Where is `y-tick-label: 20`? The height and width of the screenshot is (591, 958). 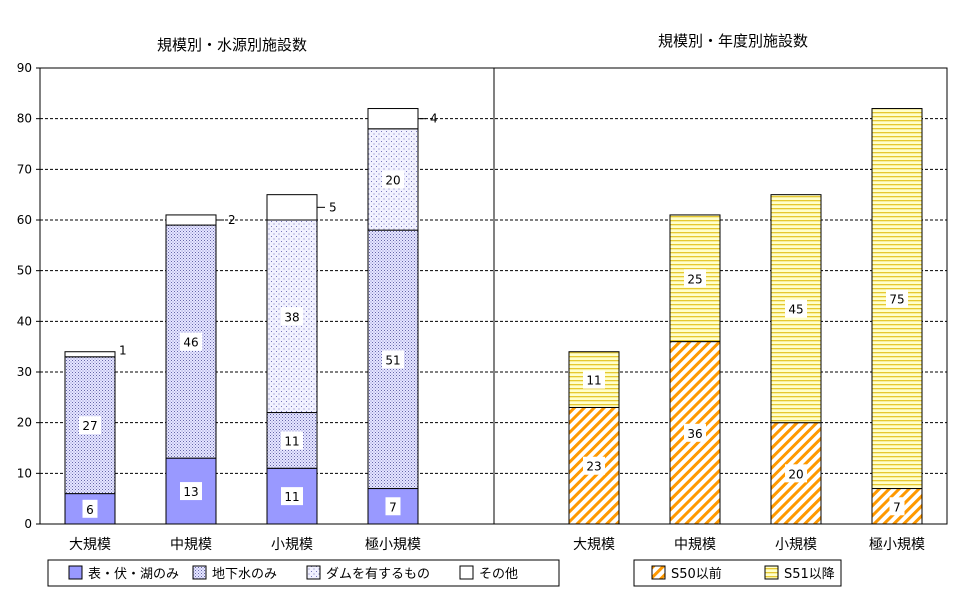 y-tick-label: 20 is located at coordinates (24, 423).